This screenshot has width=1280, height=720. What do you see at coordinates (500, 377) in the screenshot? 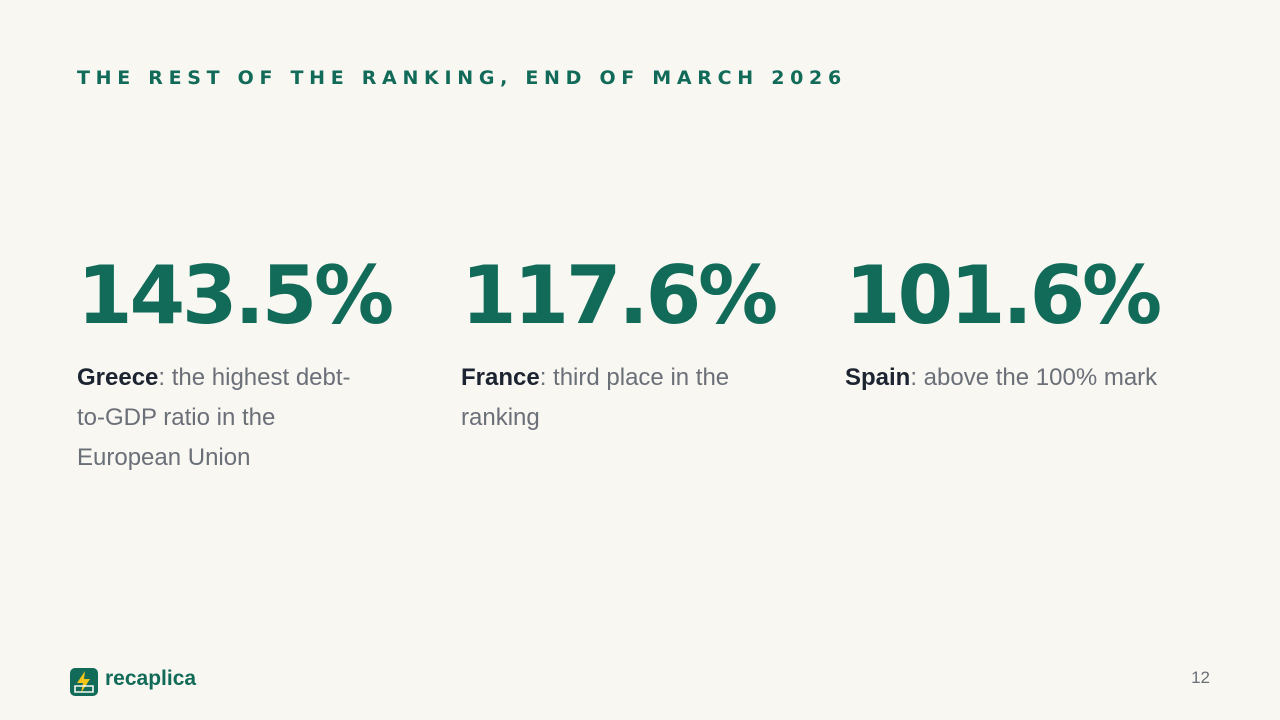
I see `stat-country: France` at bounding box center [500, 377].